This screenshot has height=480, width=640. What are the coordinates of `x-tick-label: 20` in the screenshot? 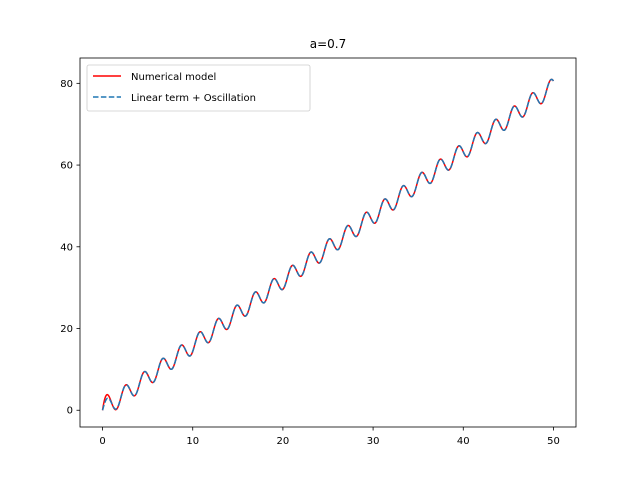 It's located at (283, 441).